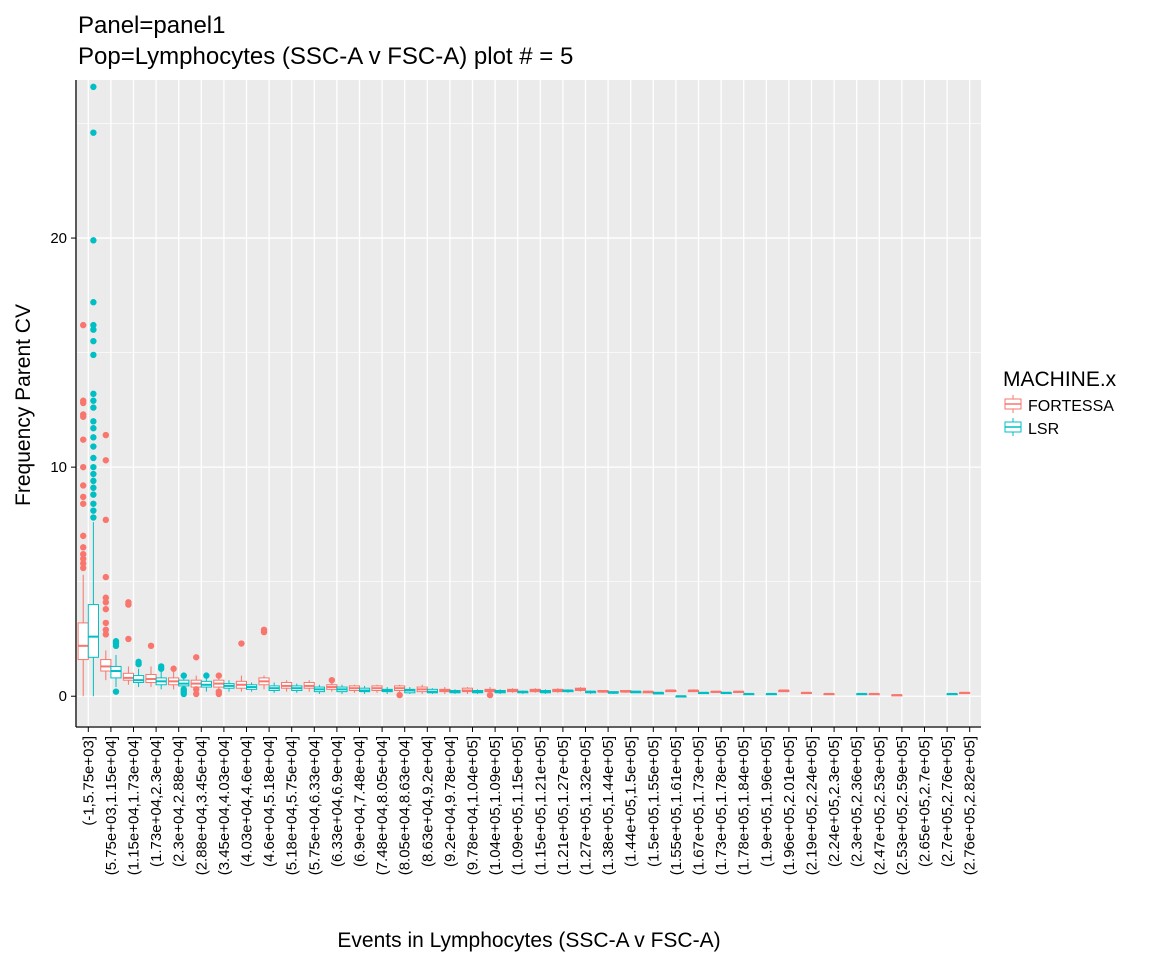  I want to click on chart-title-line-1: Panel=panel1, so click(151, 25).